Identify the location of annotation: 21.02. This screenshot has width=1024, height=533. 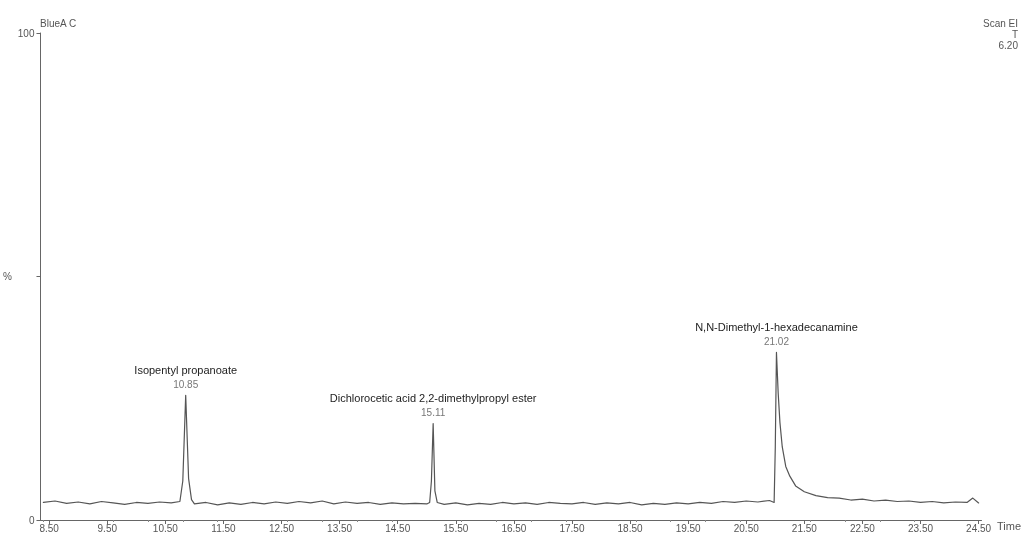
(776, 341).